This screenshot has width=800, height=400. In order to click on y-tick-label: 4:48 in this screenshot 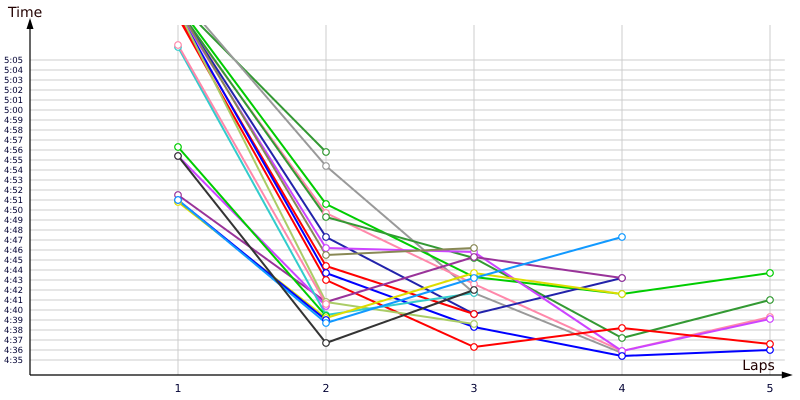, I will do `click(14, 231)`.